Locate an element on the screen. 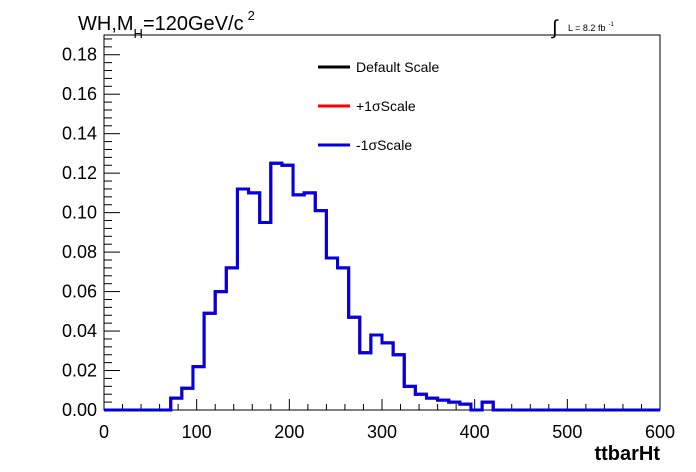 This screenshot has width=696, height=472. chart-title: WH,MH=120GeV/c 2 is located at coordinates (166, 24).